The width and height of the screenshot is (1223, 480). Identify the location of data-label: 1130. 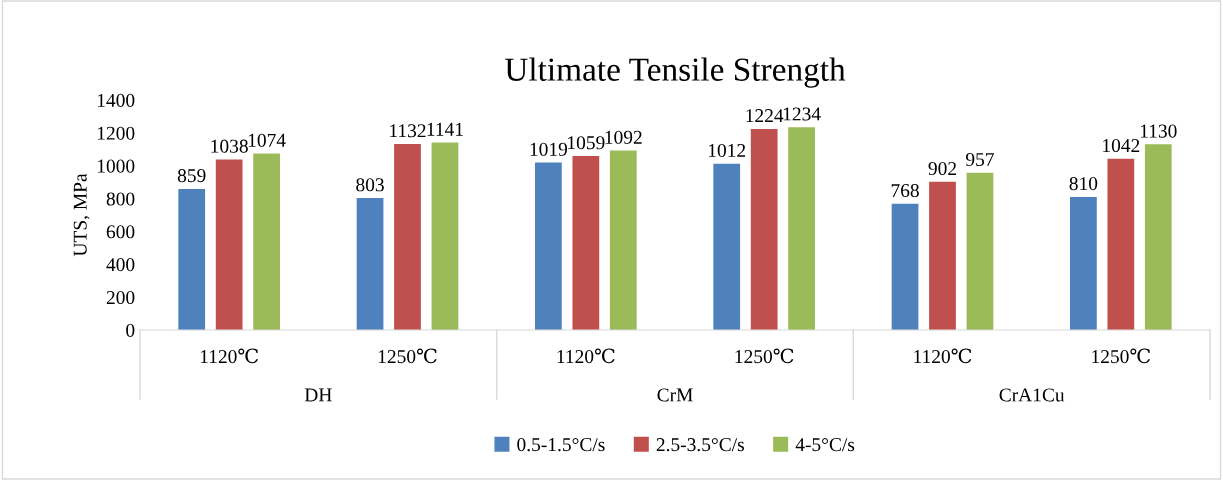
(1158, 131).